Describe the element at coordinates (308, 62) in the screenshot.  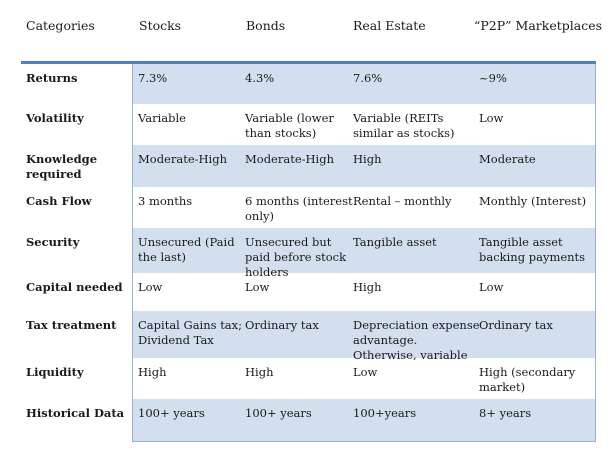
I see `table-top-rule` at that location.